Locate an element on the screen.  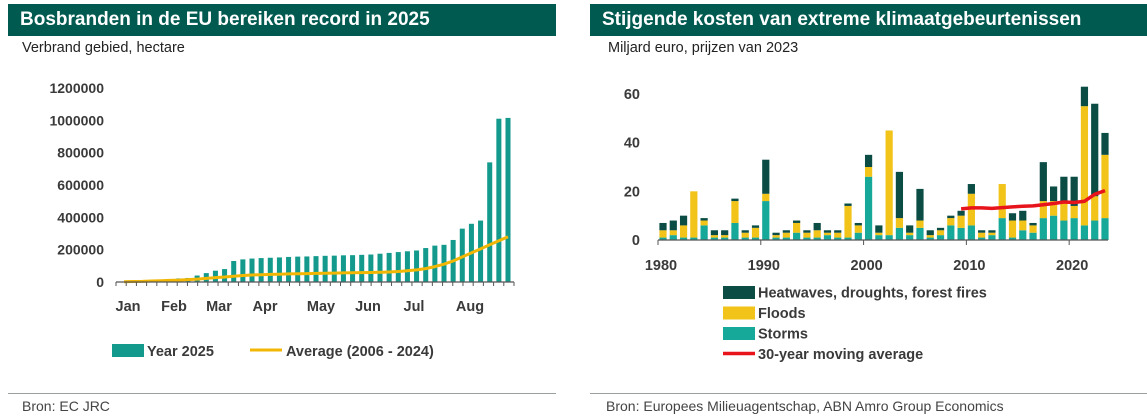
x-tick-label: May is located at coordinates (321, 307).